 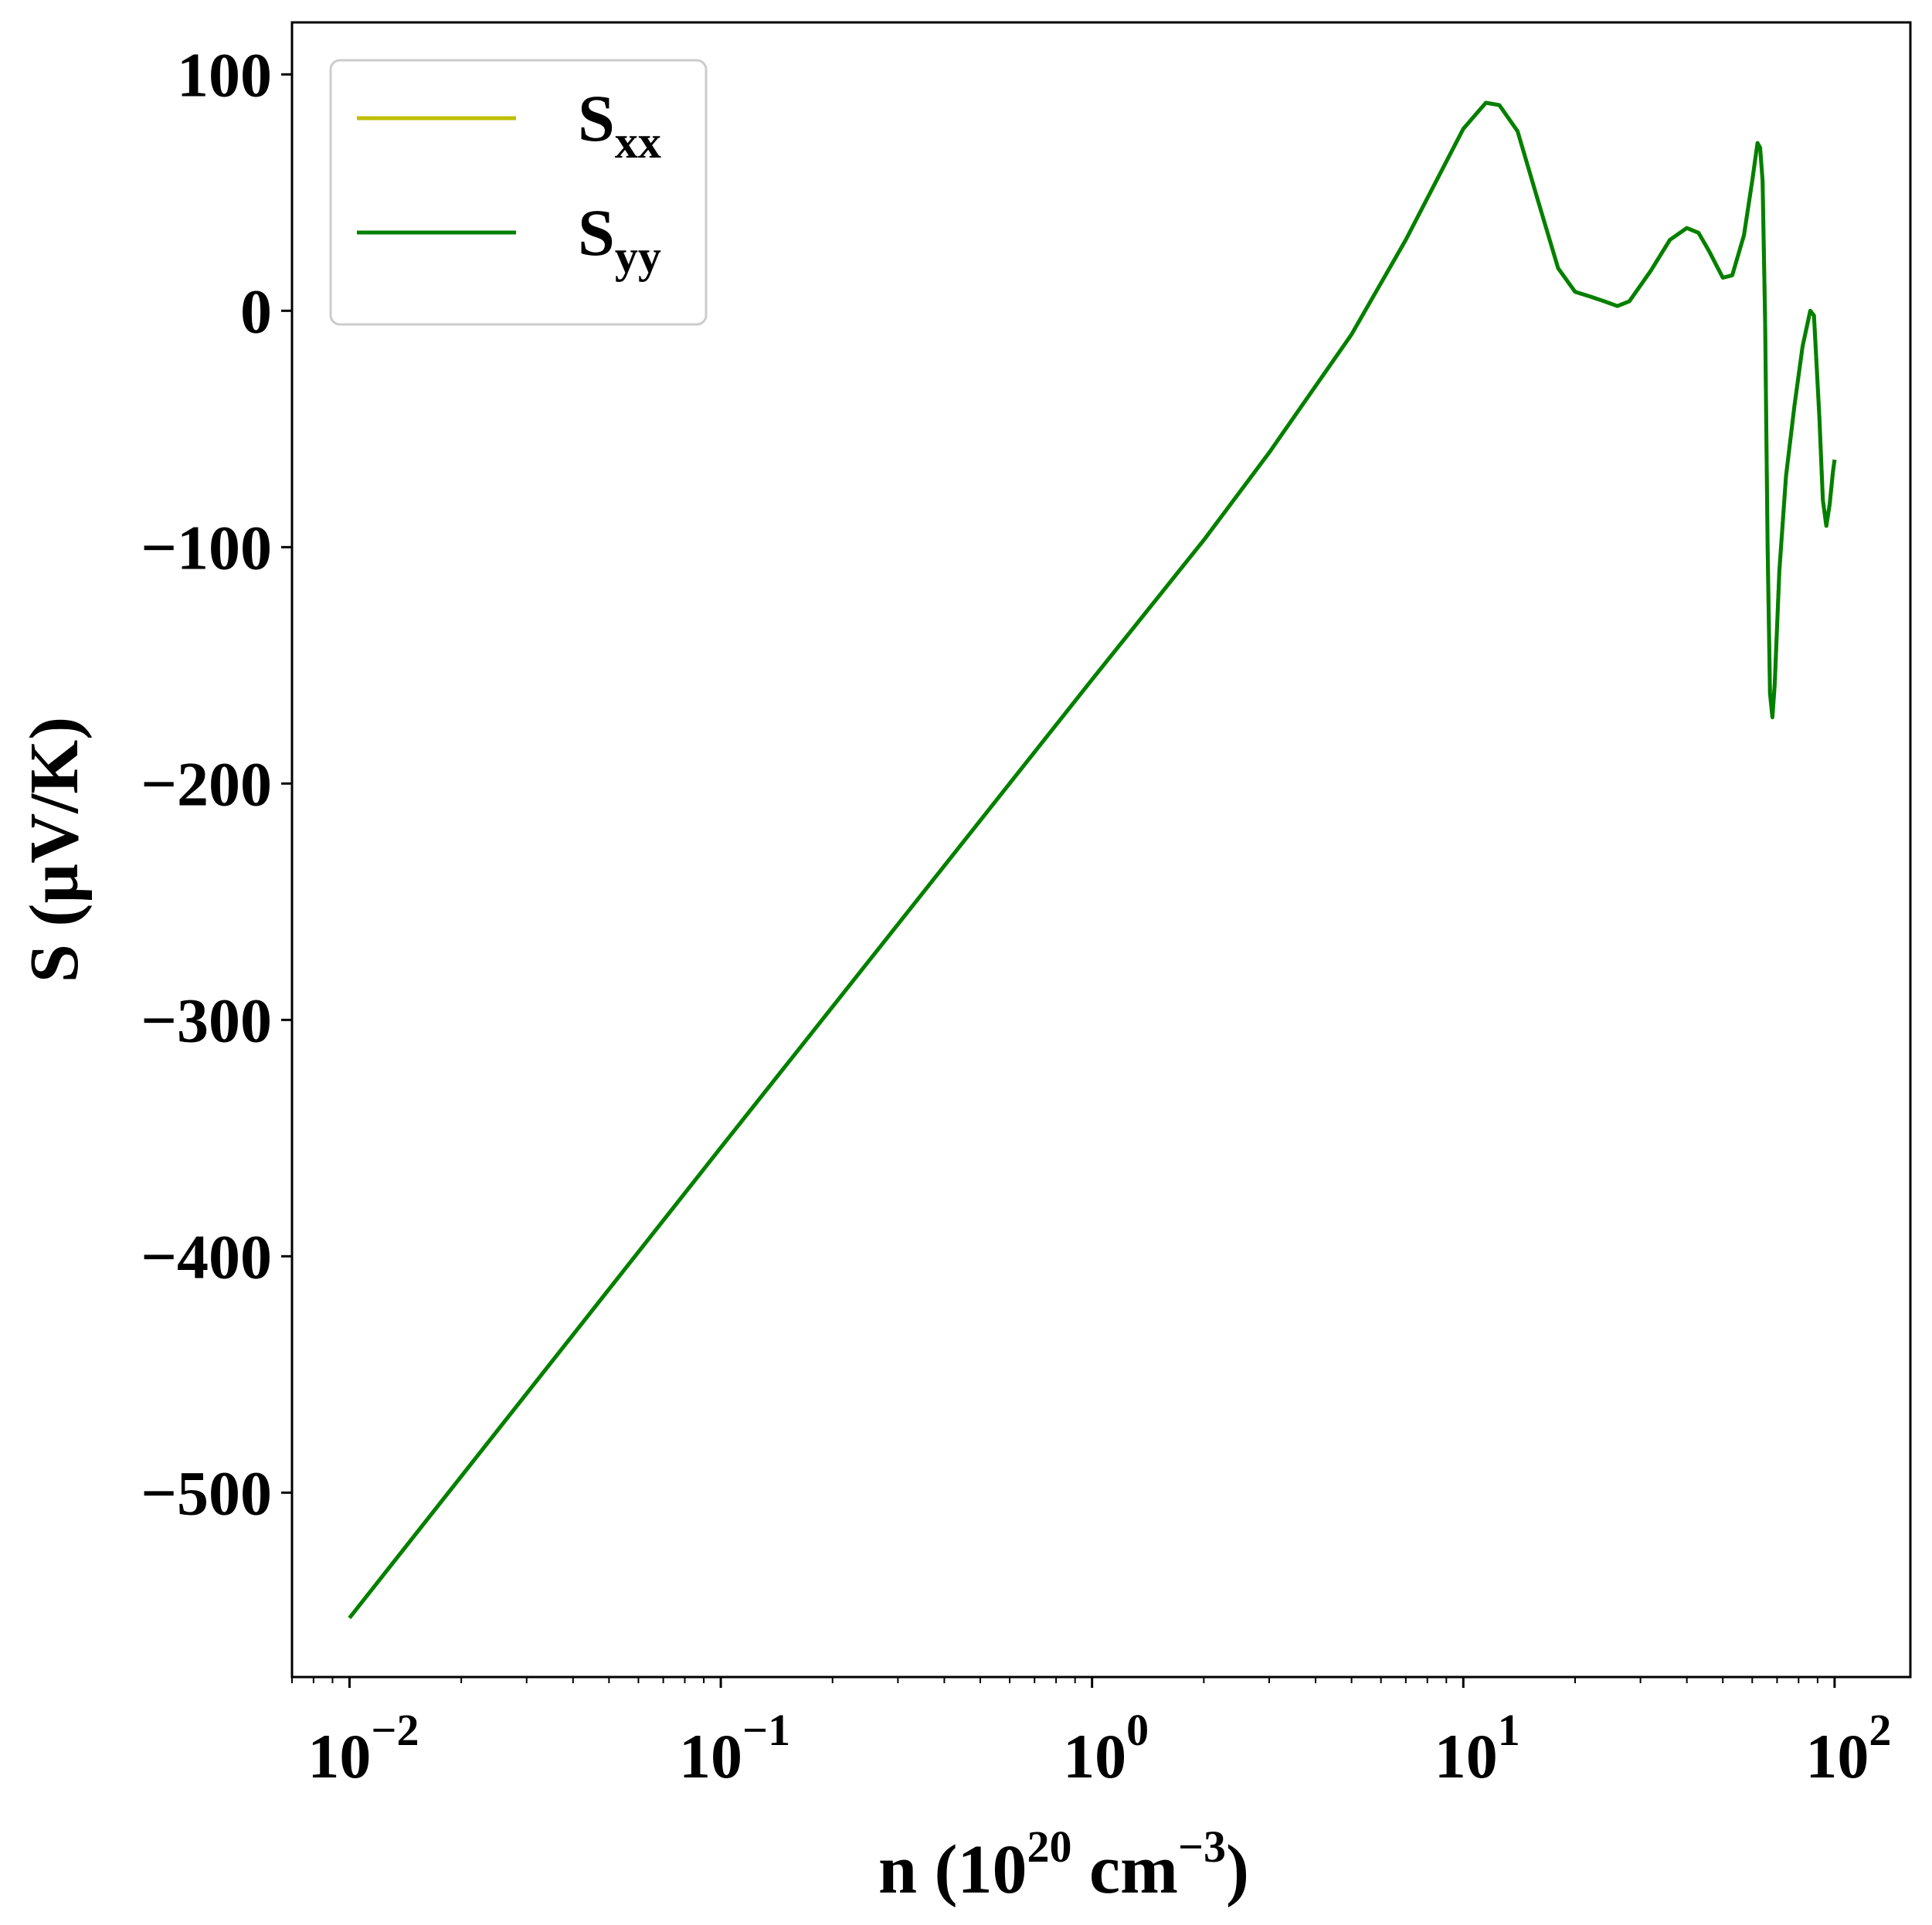 I want to click on y-tick-label: −300, so click(x=206, y=1020).